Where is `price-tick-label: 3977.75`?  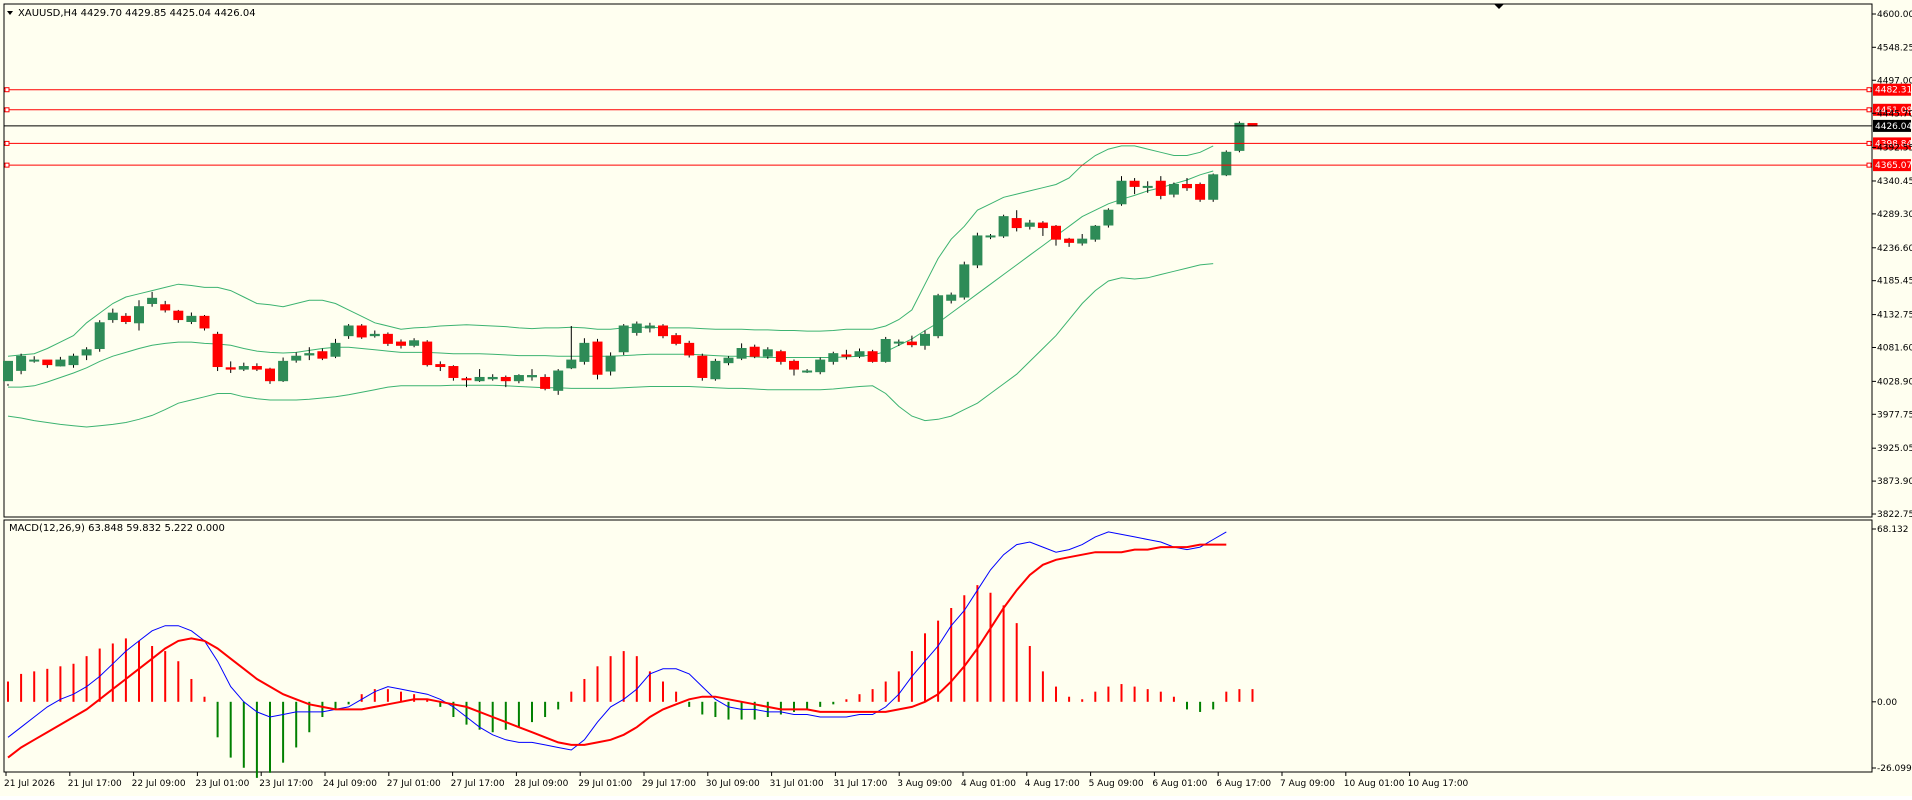 price-tick-label: 3977.75 is located at coordinates (1894, 415).